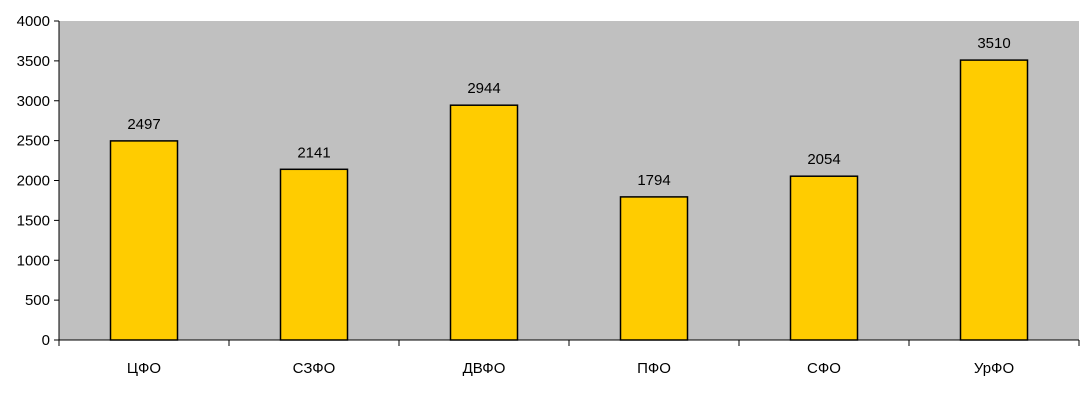 The image size is (1086, 402). What do you see at coordinates (33, 181) in the screenshot?
I see `y-tick-label-4: 2000` at bounding box center [33, 181].